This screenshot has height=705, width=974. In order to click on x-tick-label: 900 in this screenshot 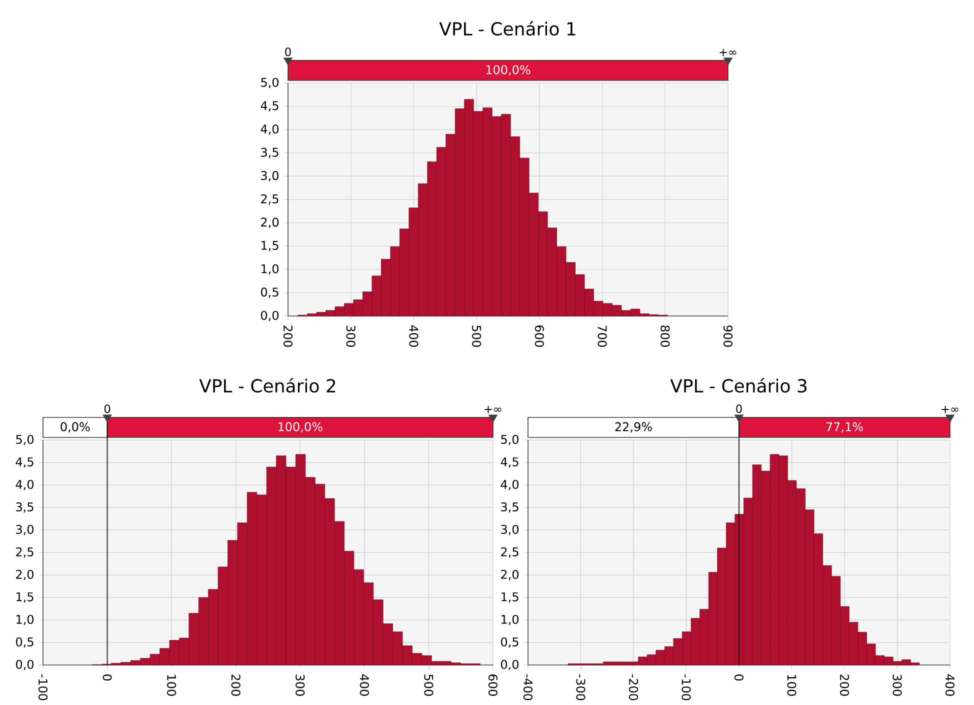, I will do `click(728, 336)`.